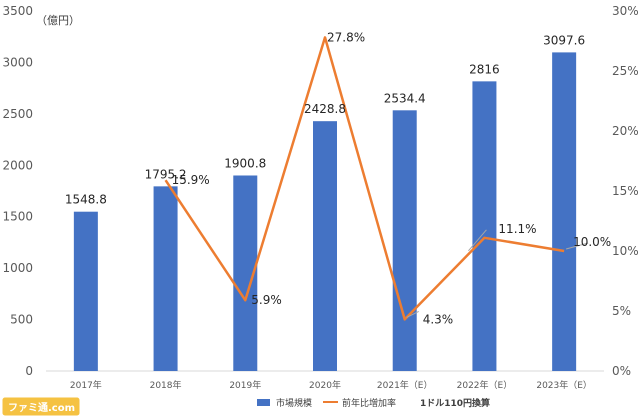 The width and height of the screenshot is (640, 418). I want to click on conversion-note: 1ドル110円換算, so click(455, 403).